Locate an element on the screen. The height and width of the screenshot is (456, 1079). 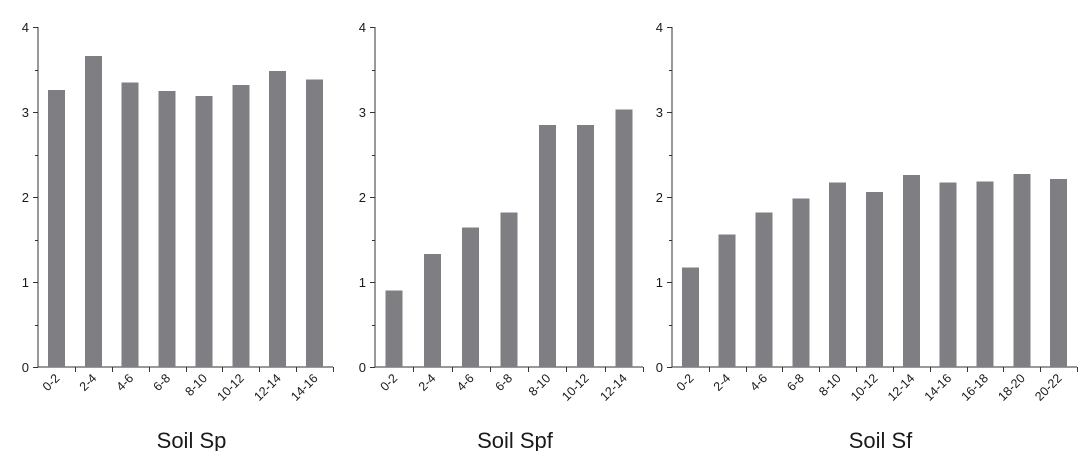
x-tick-label: 16-18 is located at coordinates (975, 387).